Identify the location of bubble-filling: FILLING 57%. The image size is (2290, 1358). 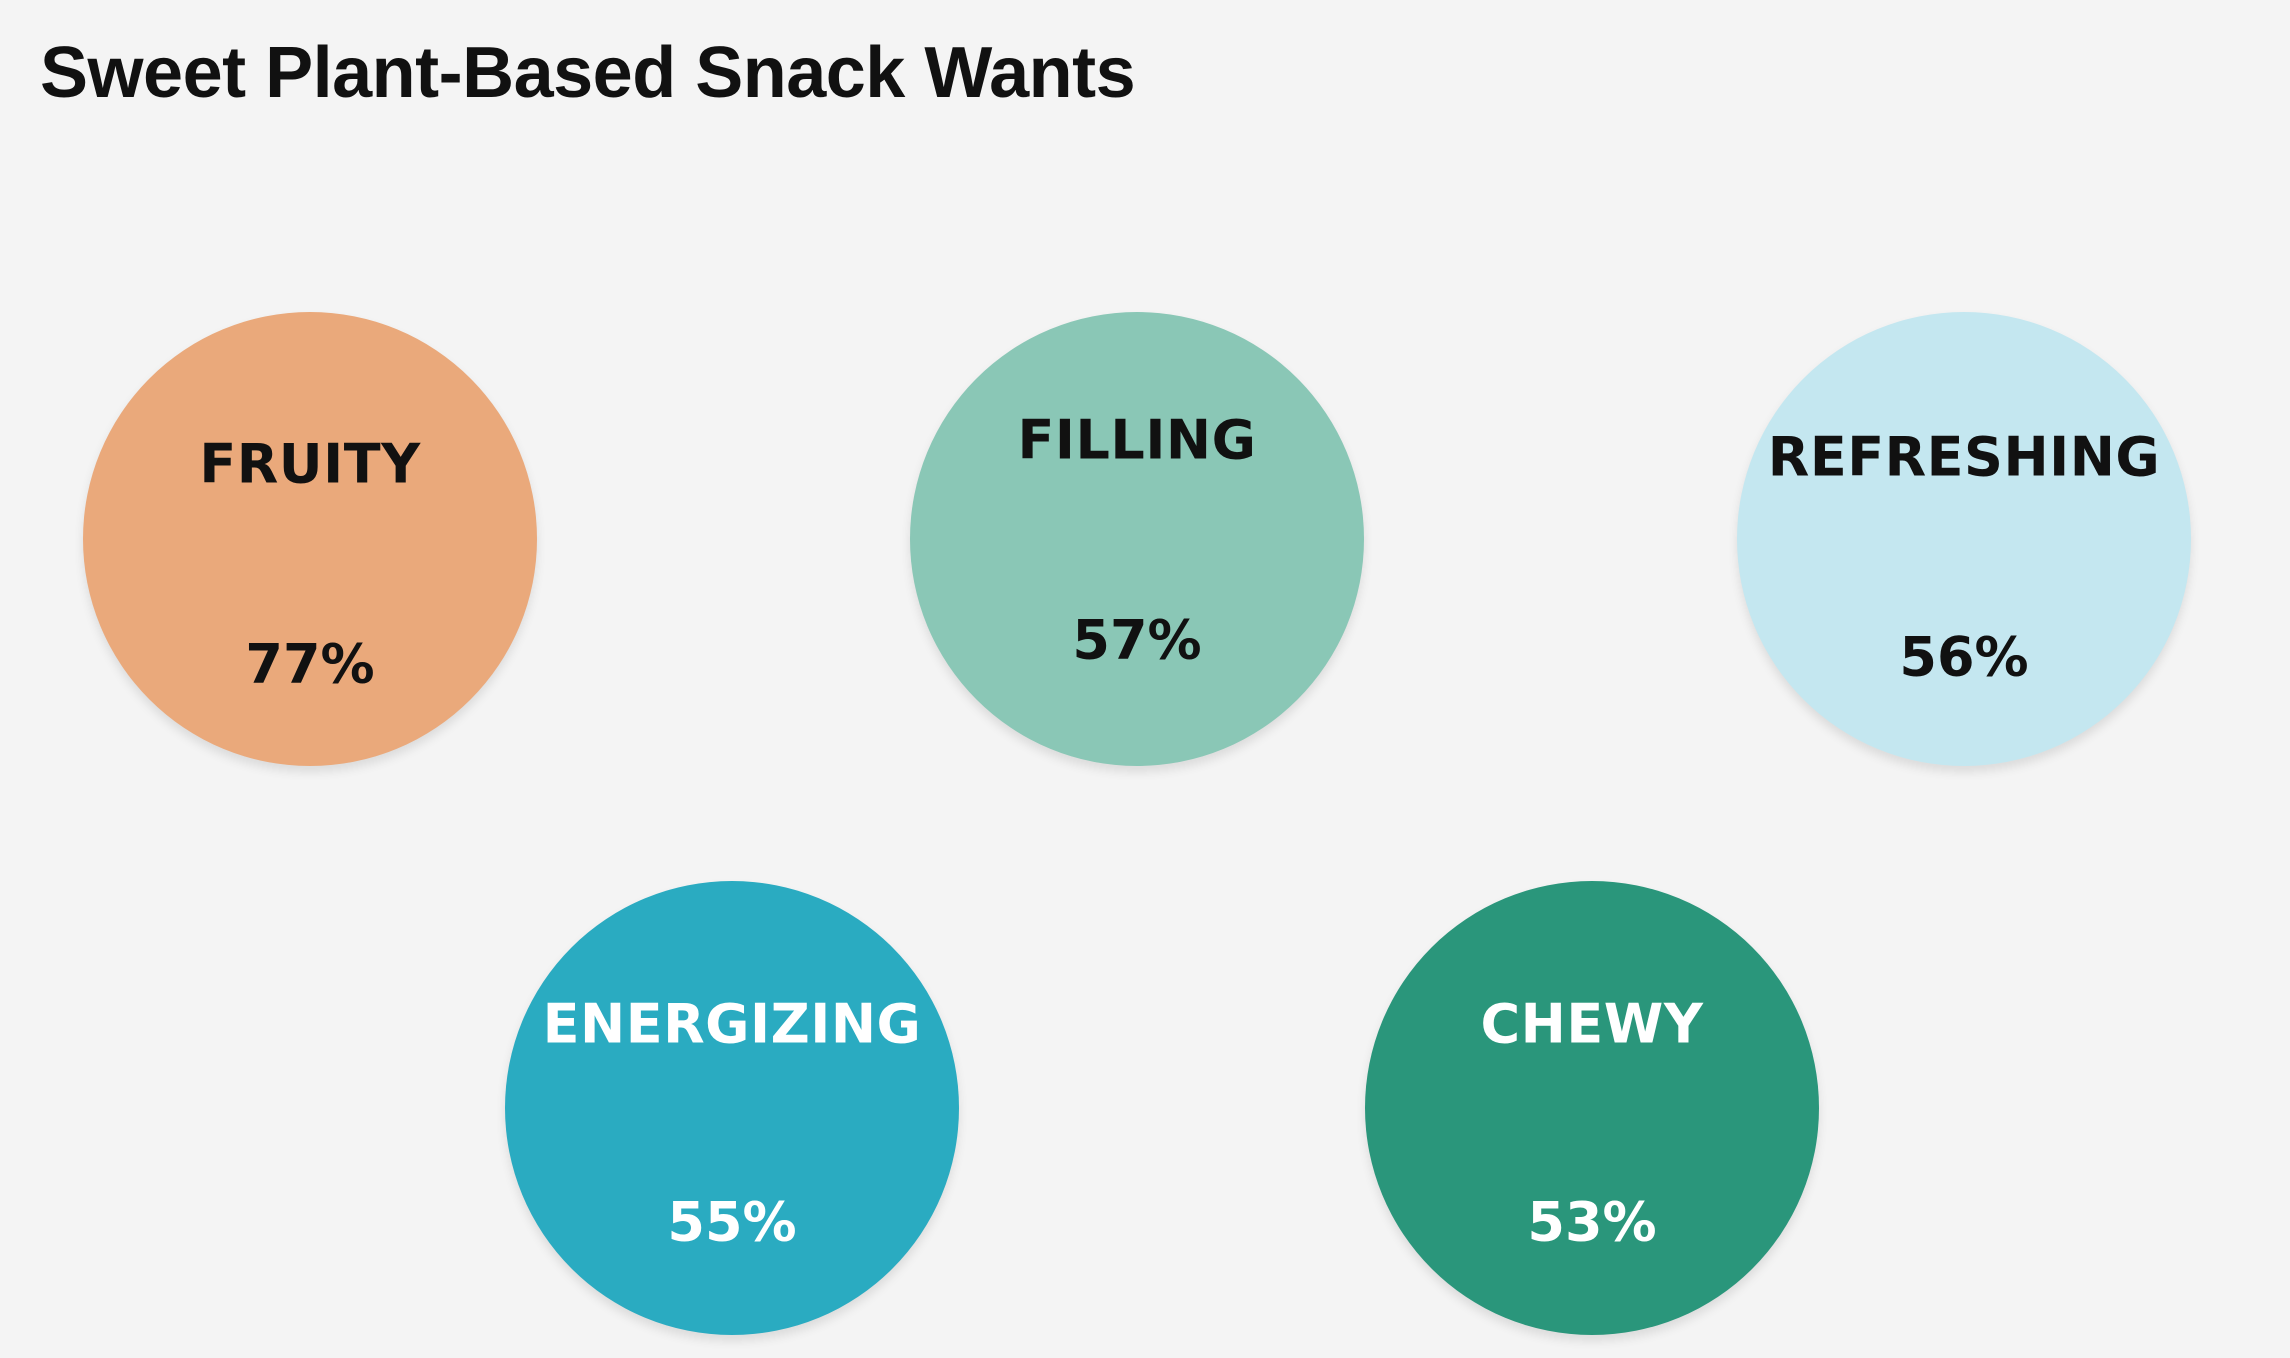
(1137, 539).